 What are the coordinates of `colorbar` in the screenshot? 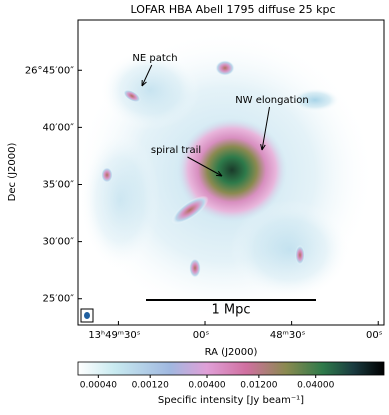 It's located at (231, 368).